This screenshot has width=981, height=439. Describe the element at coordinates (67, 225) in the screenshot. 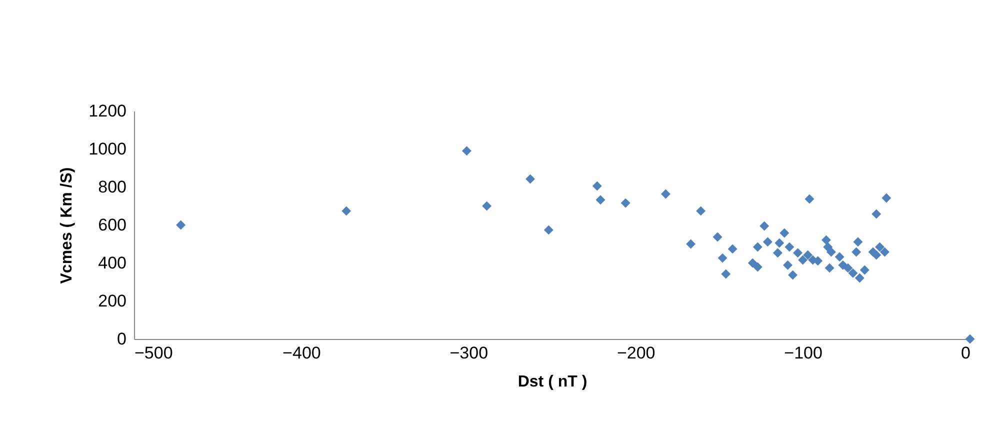

I see `y-axis-title: Vcmes ( Km /S)` at that location.